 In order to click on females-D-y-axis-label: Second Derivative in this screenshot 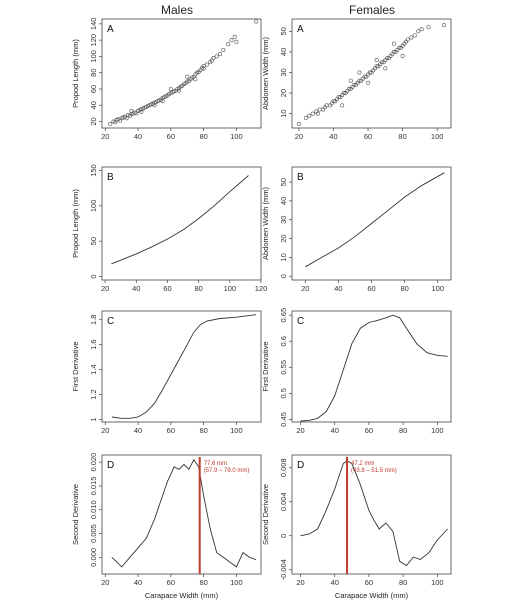, I will do `click(265, 514)`.